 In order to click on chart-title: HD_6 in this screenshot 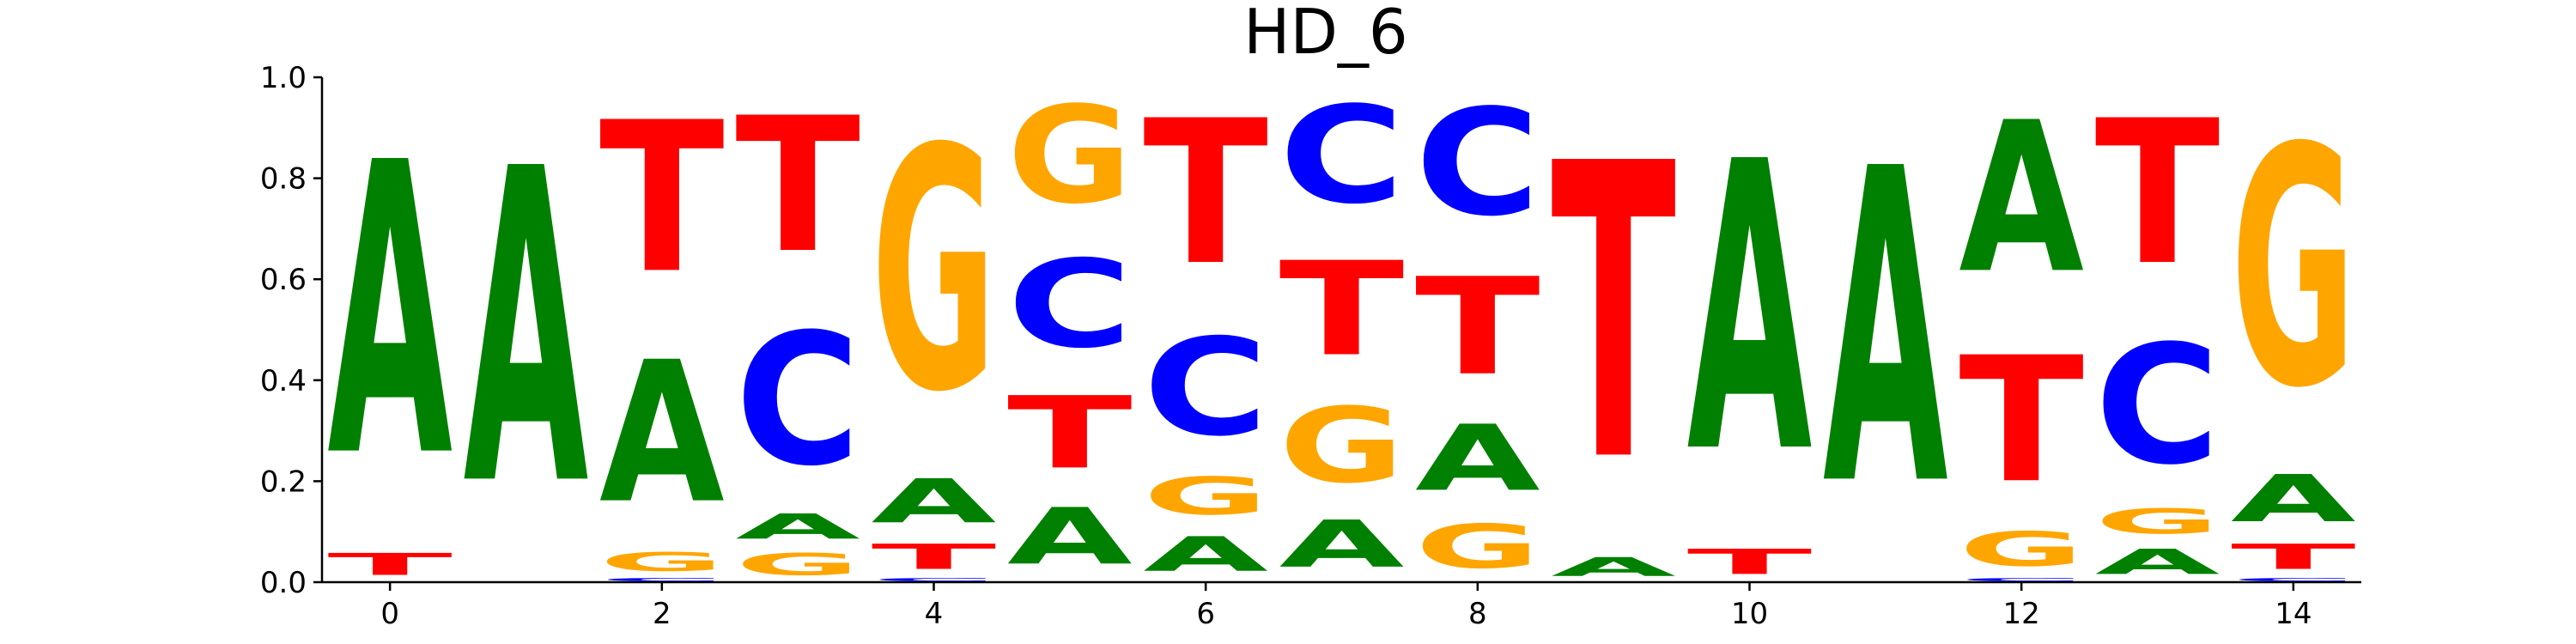, I will do `click(1325, 34)`.